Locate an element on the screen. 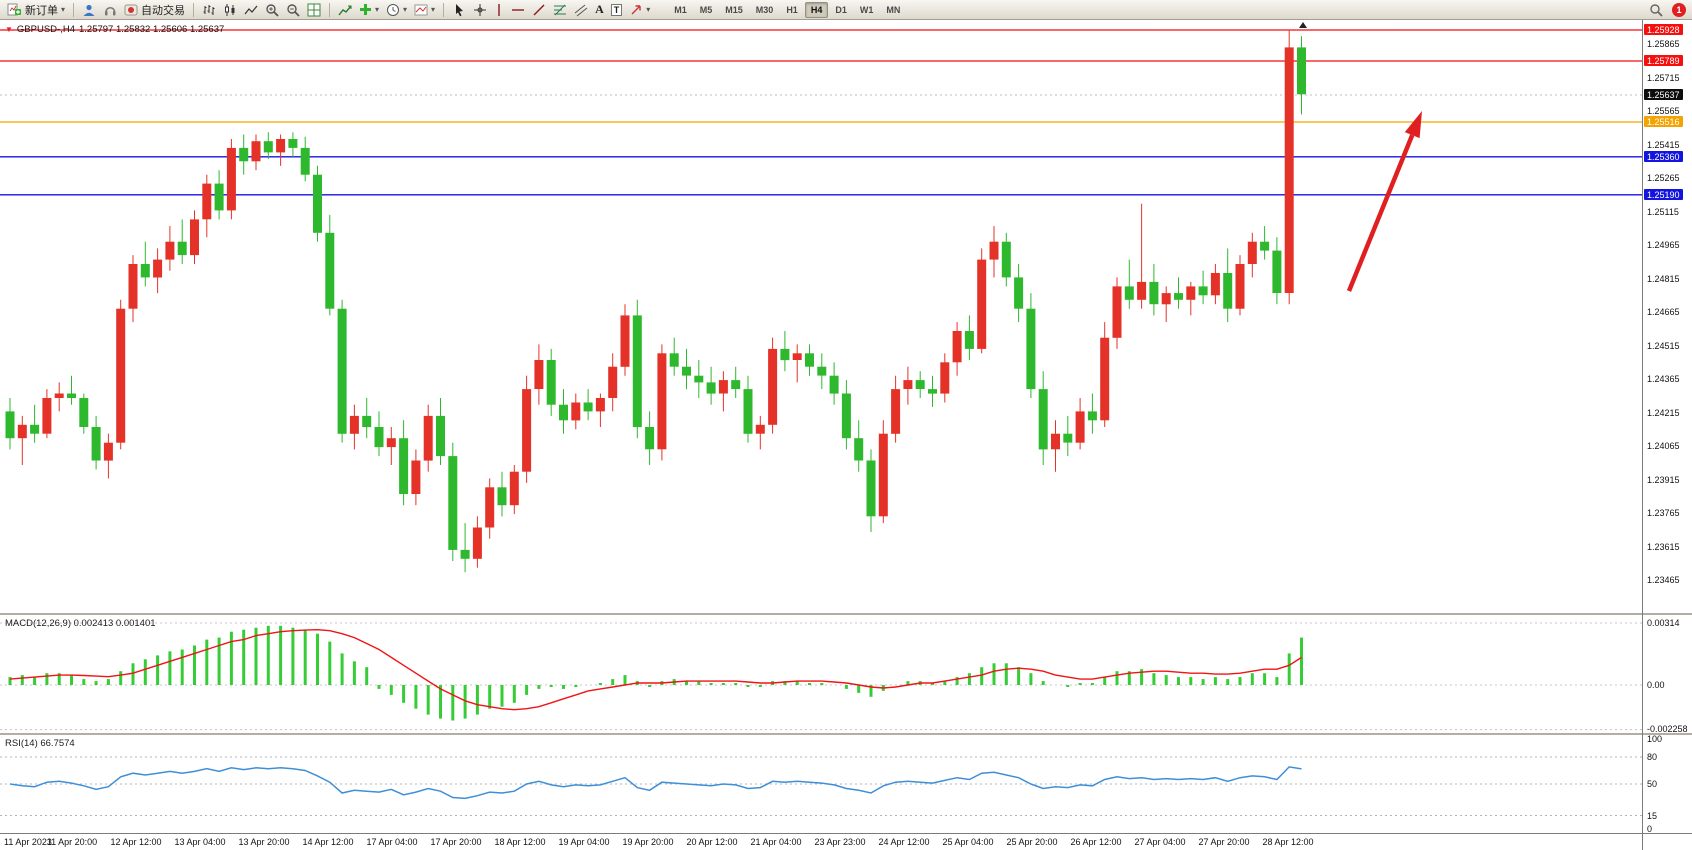 The image size is (1692, 850). rsi-scale-label: 80 is located at coordinates (1652, 757).